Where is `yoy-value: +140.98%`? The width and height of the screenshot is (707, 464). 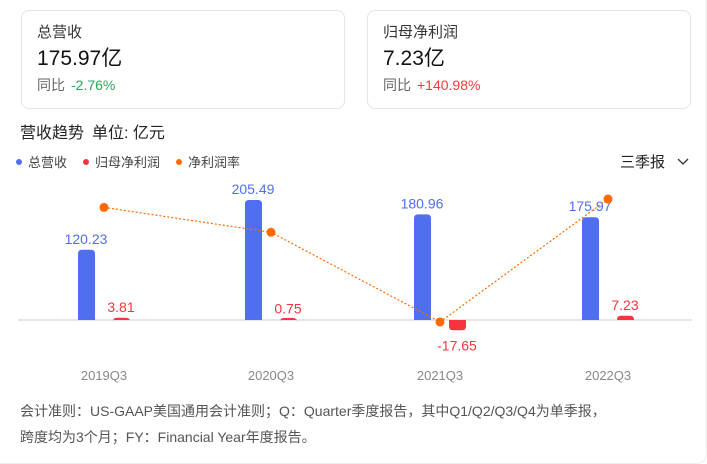 yoy-value: +140.98% is located at coordinates (449, 85).